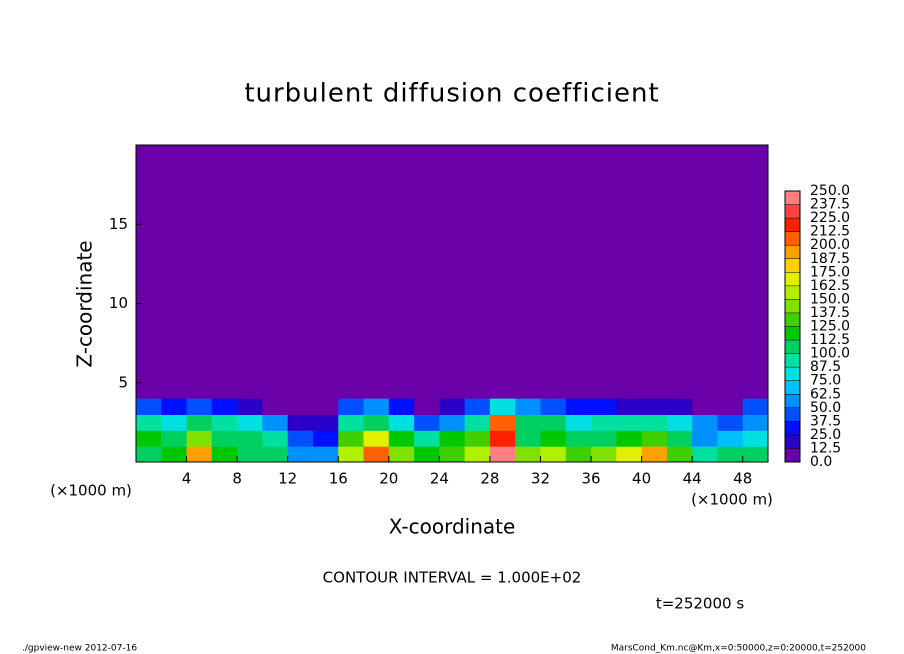 This screenshot has height=654, width=904. Describe the element at coordinates (742, 479) in the screenshot. I see `x-tick-label: 48` at that location.